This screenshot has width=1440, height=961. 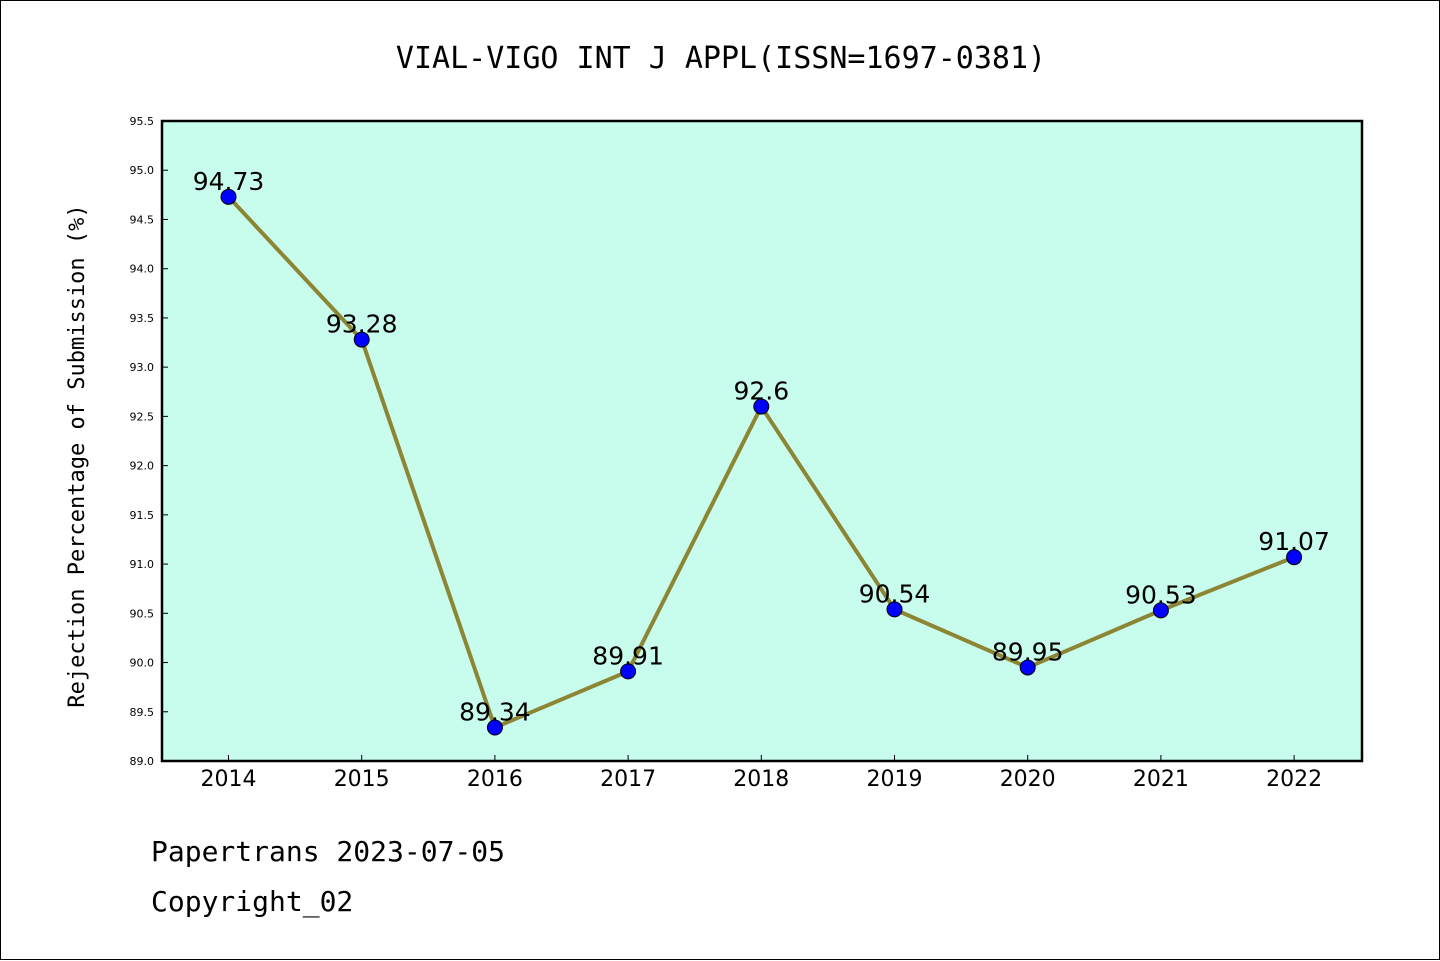 What do you see at coordinates (142, 219) in the screenshot?
I see `y-tick-label: 94.5` at bounding box center [142, 219].